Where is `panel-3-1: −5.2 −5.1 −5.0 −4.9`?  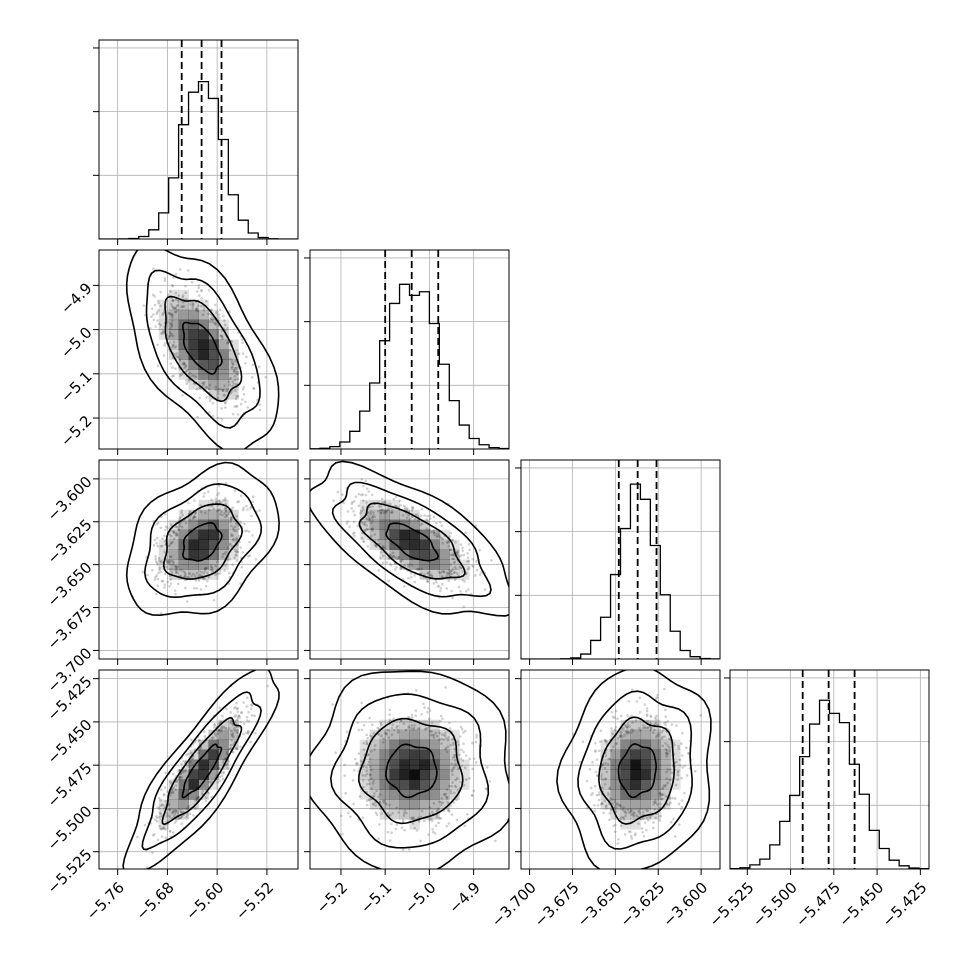 panel-3-1: −5.2 −5.1 −5.0 −4.9 is located at coordinates (407, 793).